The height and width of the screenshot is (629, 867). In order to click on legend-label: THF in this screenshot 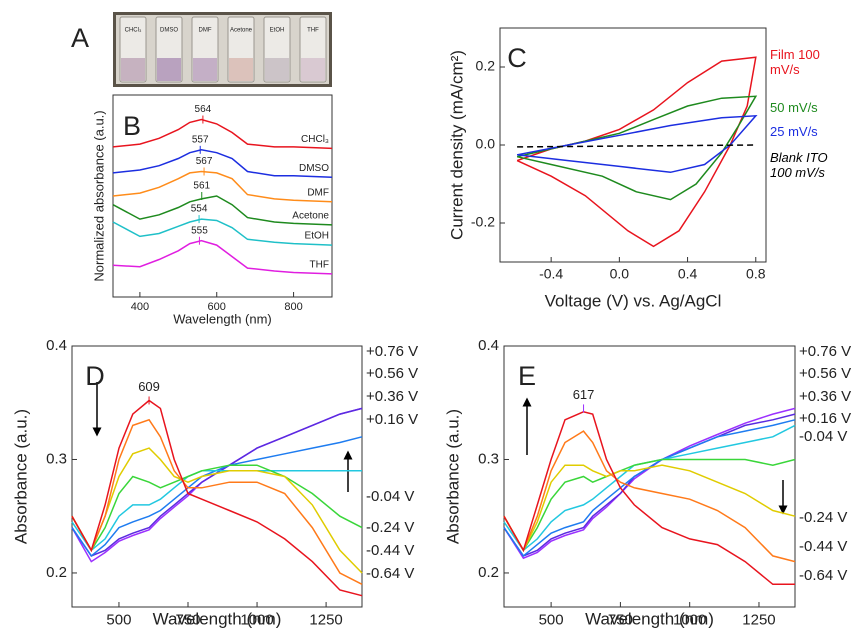, I will do `click(319, 265)`.